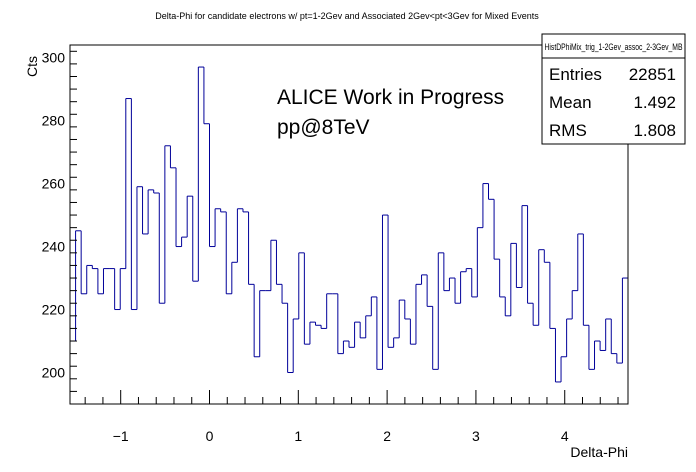 The image size is (696, 472). Describe the element at coordinates (614, 47) in the screenshot. I see `stats-hist-name: HistDPhiMix_trig_1-2Gev_assoc_2-3Gev_MB` at that location.